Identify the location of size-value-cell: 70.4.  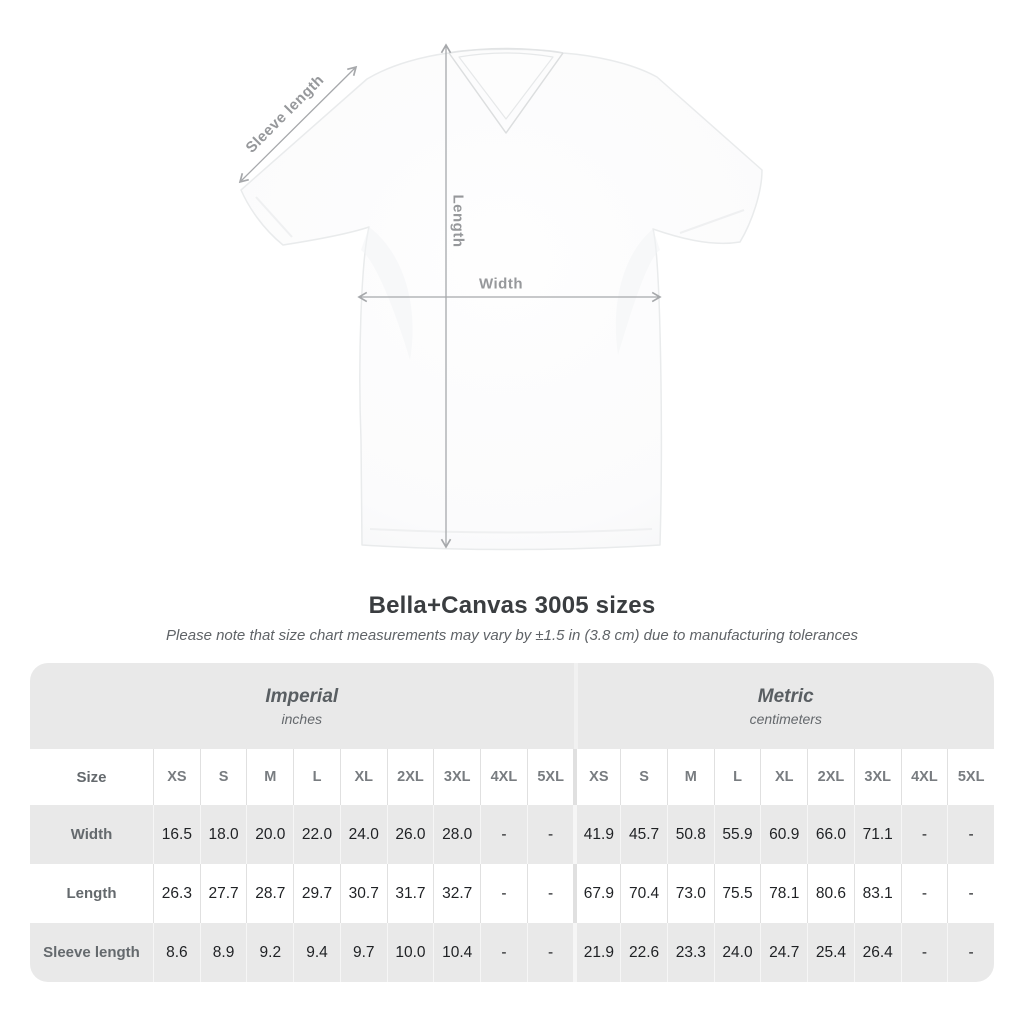
(643, 893).